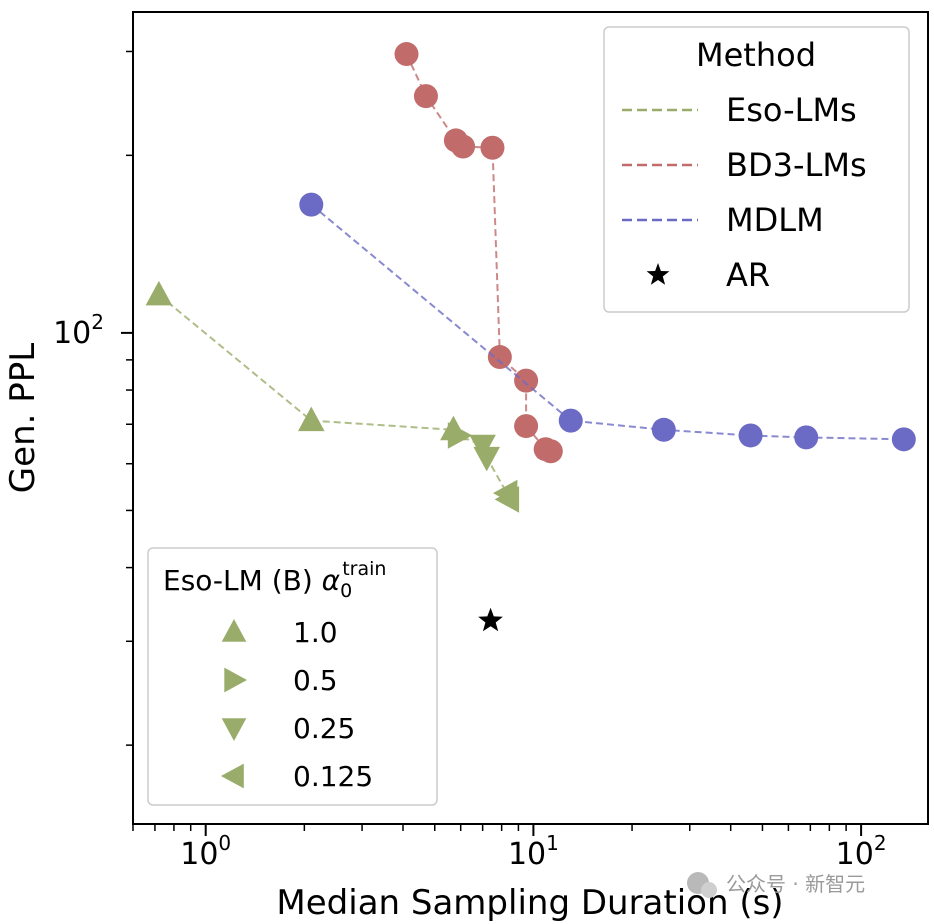 The width and height of the screenshot is (934, 924). What do you see at coordinates (279, 632) in the screenshot?
I see `alpha-legend-entry: 1.0` at bounding box center [279, 632].